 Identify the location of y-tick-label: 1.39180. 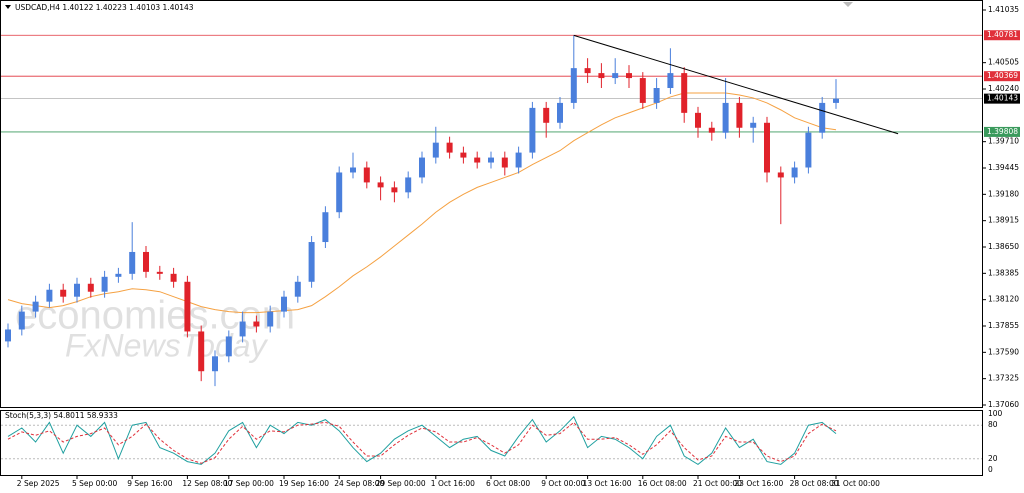
(1003, 193).